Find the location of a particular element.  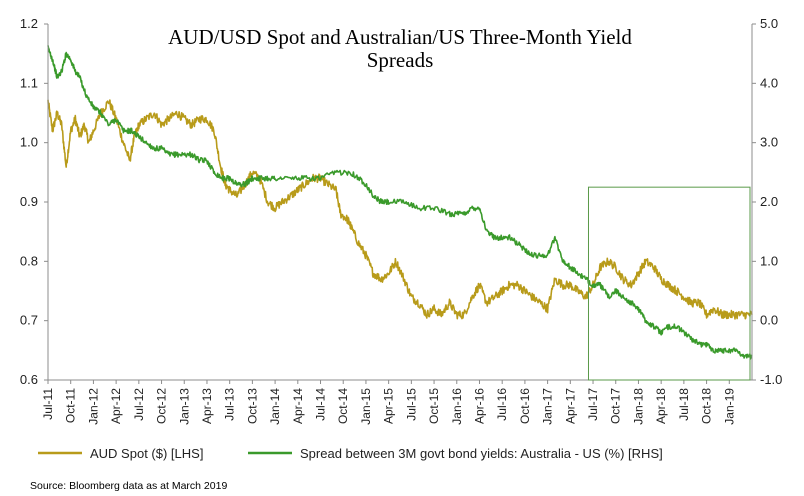

x-tick-label: Oct-14 is located at coordinates (343, 406).